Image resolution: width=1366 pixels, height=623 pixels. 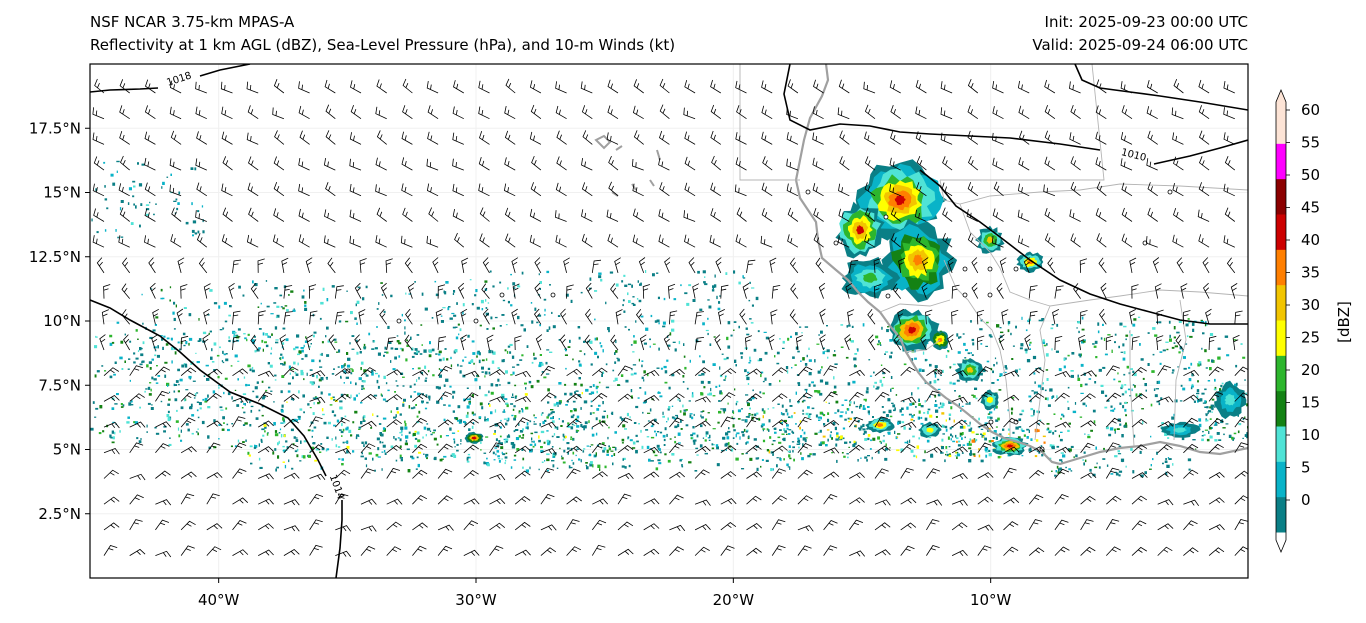 I want to click on colorbar-tick-label: 60, so click(x=1310, y=110).